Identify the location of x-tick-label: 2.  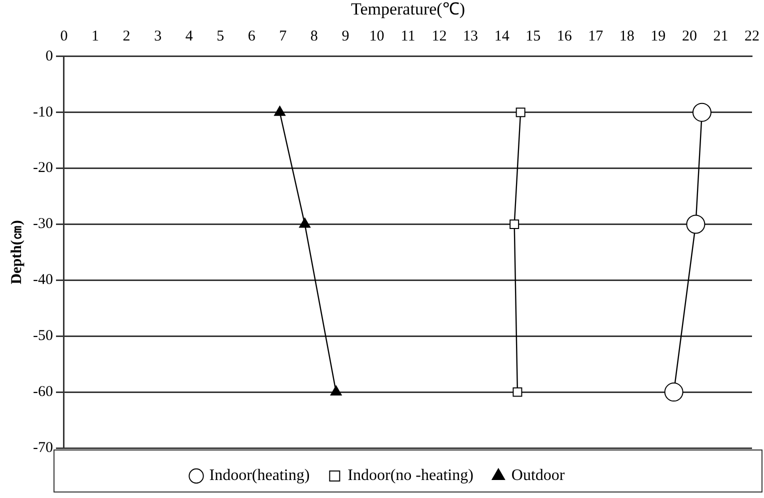
(126, 36).